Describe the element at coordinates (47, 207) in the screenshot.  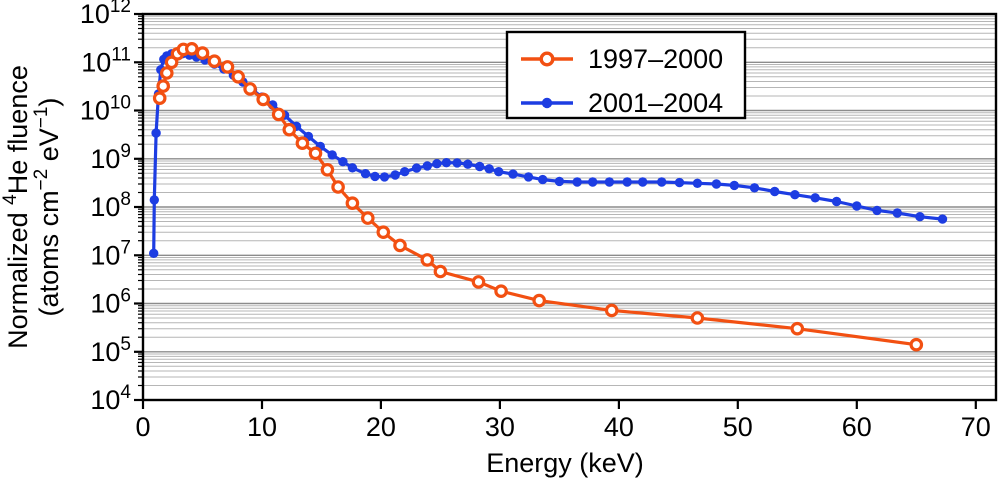
I see `y-axis-title-line: (atoms cm−2 eV−1)` at that location.